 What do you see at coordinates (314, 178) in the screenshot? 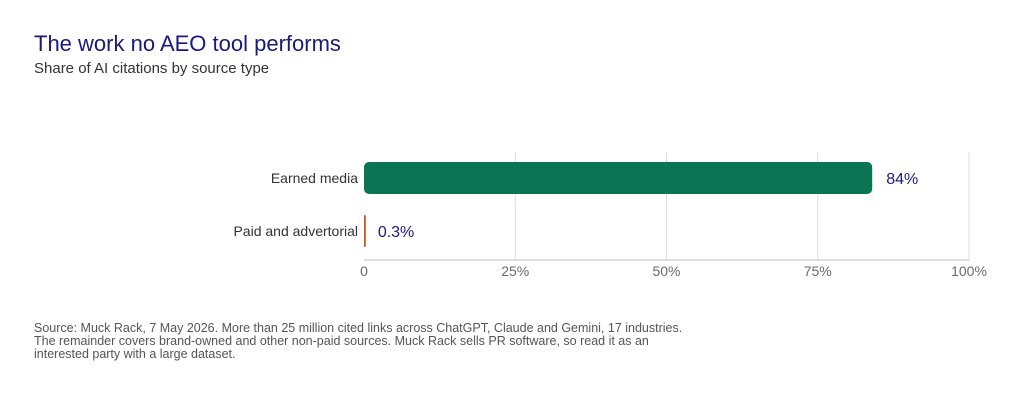
I see `category-label: Earned media` at bounding box center [314, 178].